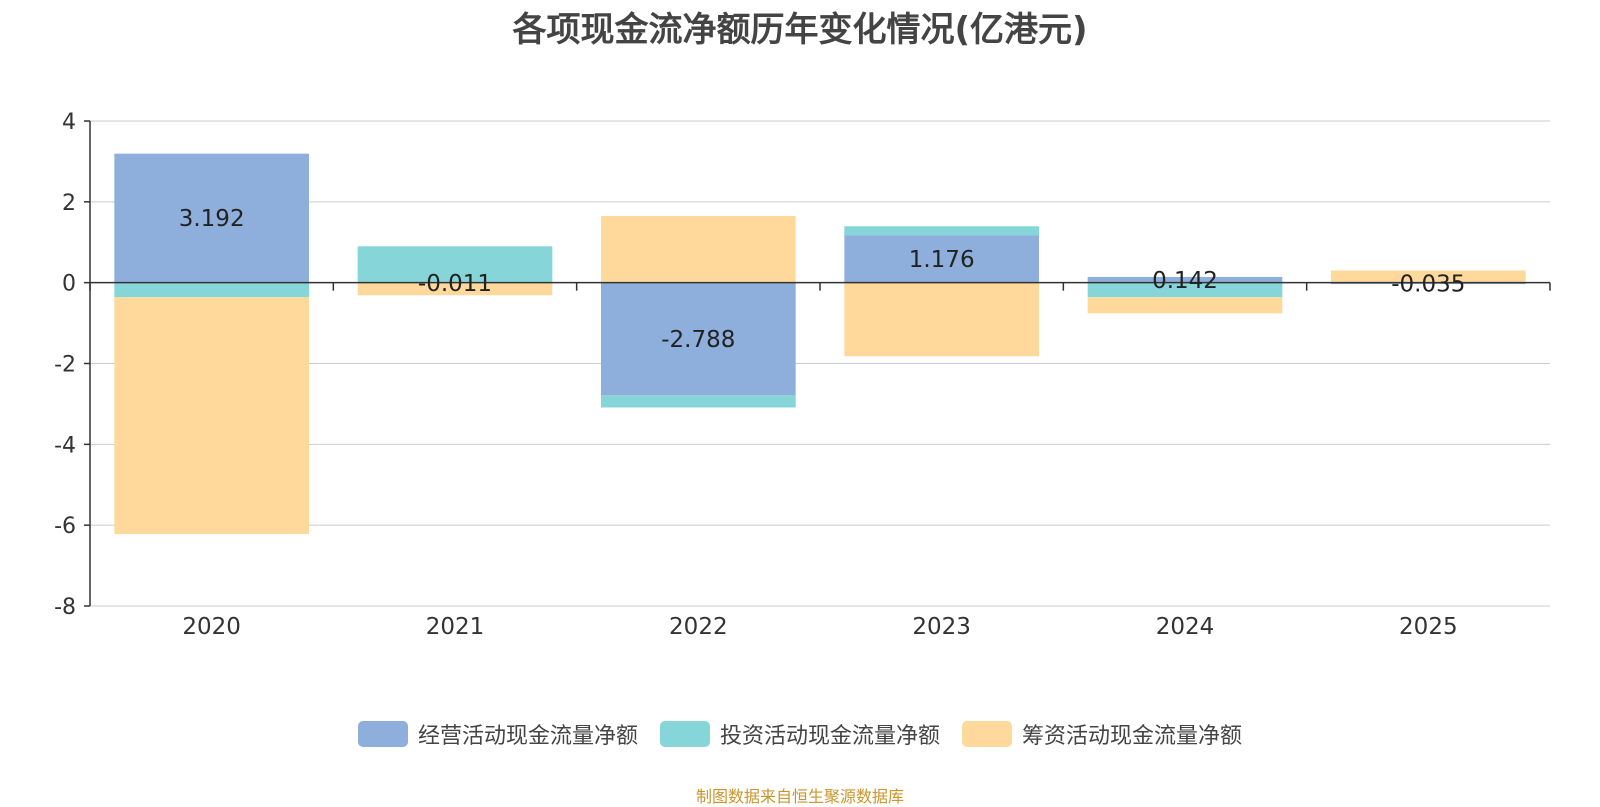 The height and width of the screenshot is (807, 1600). What do you see at coordinates (382, 734) in the screenshot?
I see `legend-swatch-operating` at bounding box center [382, 734].